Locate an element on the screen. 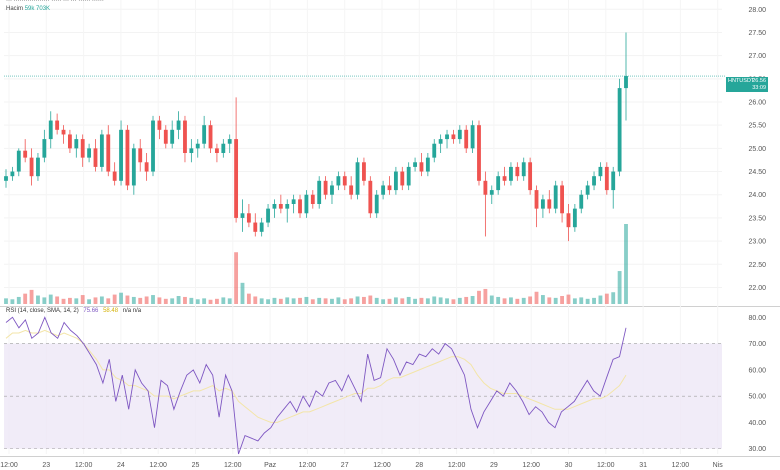 Image resolution: width=780 pixels, height=470 pixels. time-tick-label: 24 is located at coordinates (121, 465).